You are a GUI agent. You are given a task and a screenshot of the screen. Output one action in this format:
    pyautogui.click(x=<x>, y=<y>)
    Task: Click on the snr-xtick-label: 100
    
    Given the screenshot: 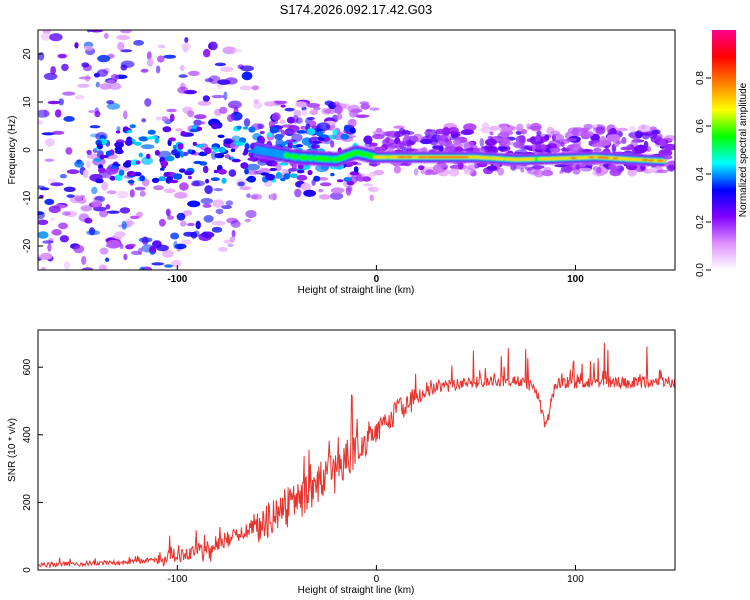 What is the action you would take?
    pyautogui.click(x=575, y=579)
    